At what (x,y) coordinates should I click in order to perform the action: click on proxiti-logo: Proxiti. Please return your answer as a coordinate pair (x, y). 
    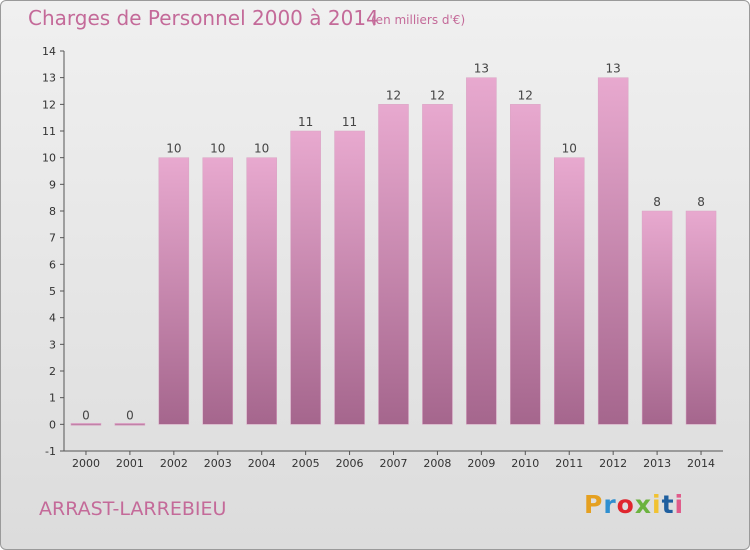
    Looking at the image, I should click on (634, 504).